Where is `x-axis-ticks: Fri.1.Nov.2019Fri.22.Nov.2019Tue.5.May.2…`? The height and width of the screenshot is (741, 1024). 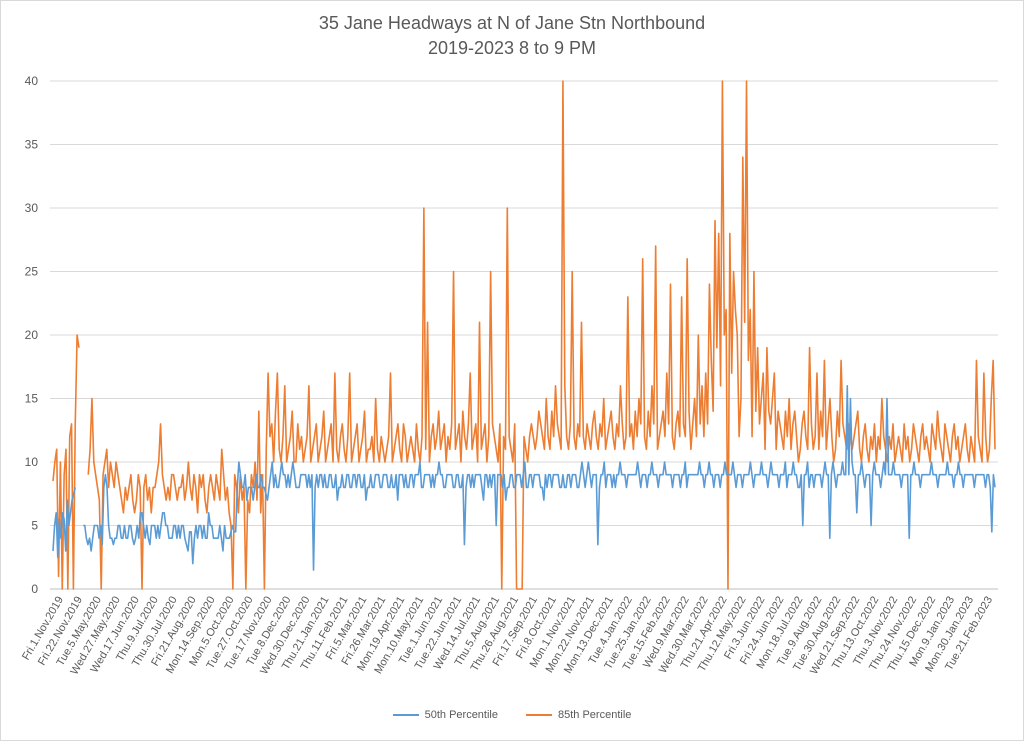
x-axis-ticks: Fri.1.Nov.2019Fri.22.Nov.2019Tue.5.May.2… is located at coordinates (507, 636).